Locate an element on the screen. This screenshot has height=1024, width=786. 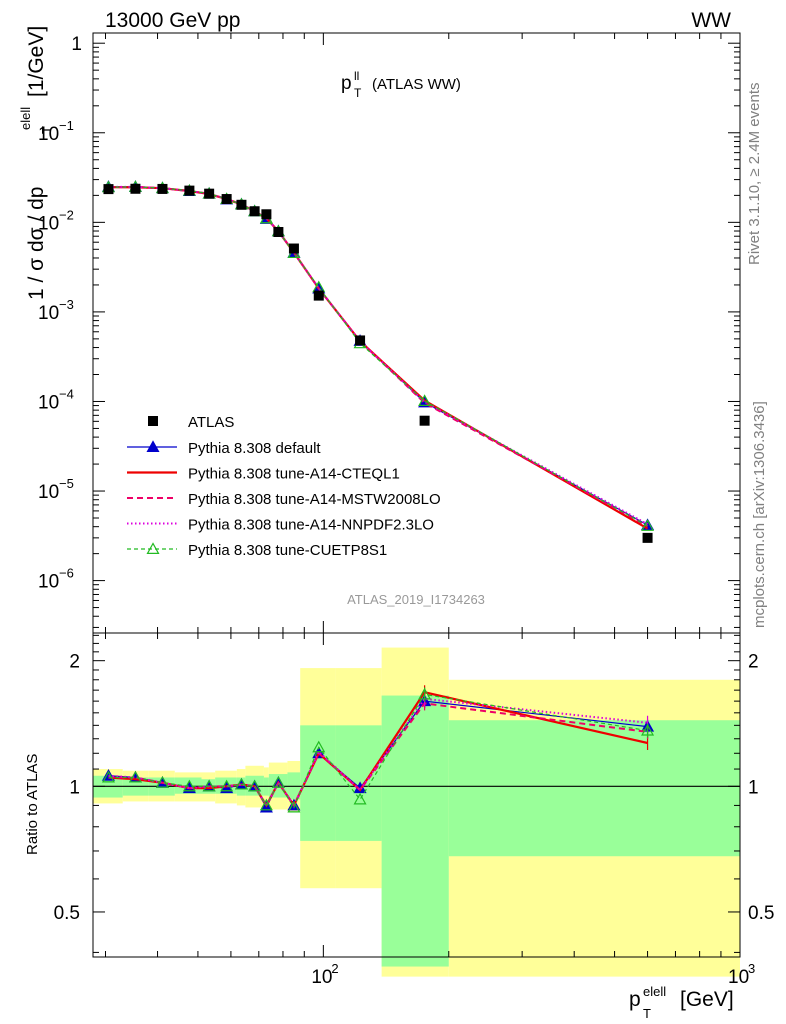
ratio-series is located at coordinates (378, 749).